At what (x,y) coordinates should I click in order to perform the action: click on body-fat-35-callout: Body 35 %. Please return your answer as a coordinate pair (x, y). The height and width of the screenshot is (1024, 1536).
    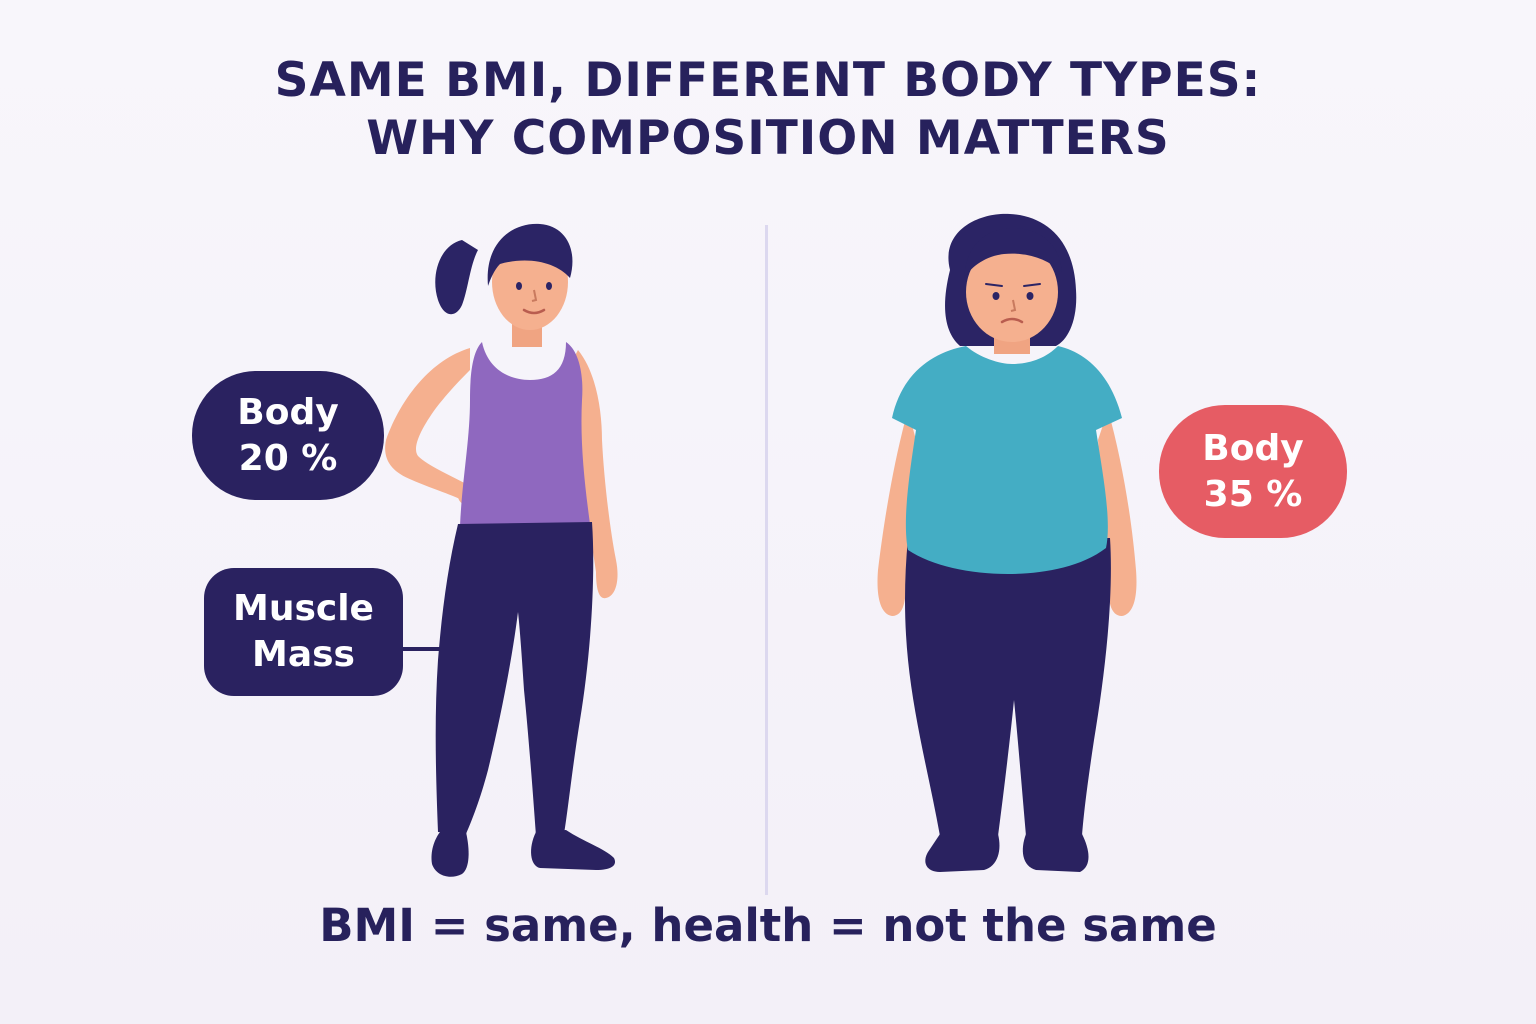
    Looking at the image, I should click on (1253, 471).